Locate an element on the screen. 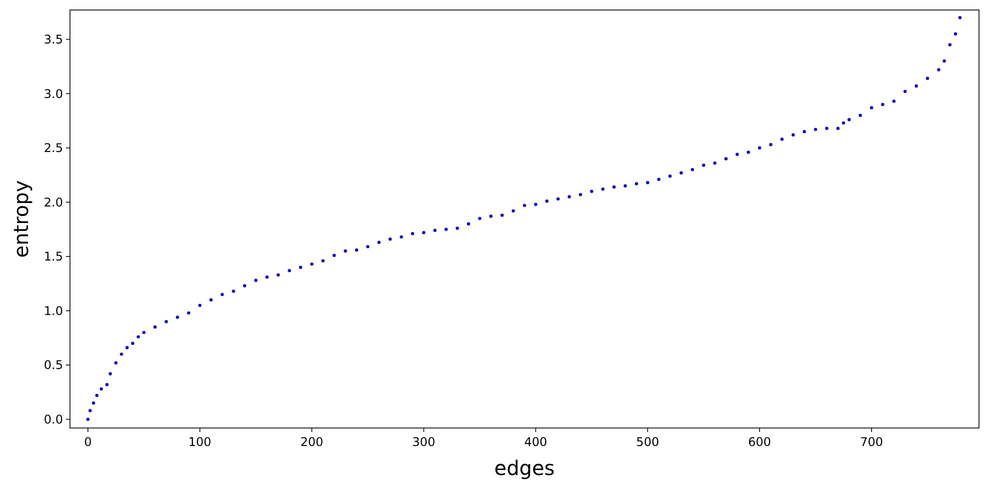 The width and height of the screenshot is (989, 490). y-tick-label: 1.5 is located at coordinates (53, 257).